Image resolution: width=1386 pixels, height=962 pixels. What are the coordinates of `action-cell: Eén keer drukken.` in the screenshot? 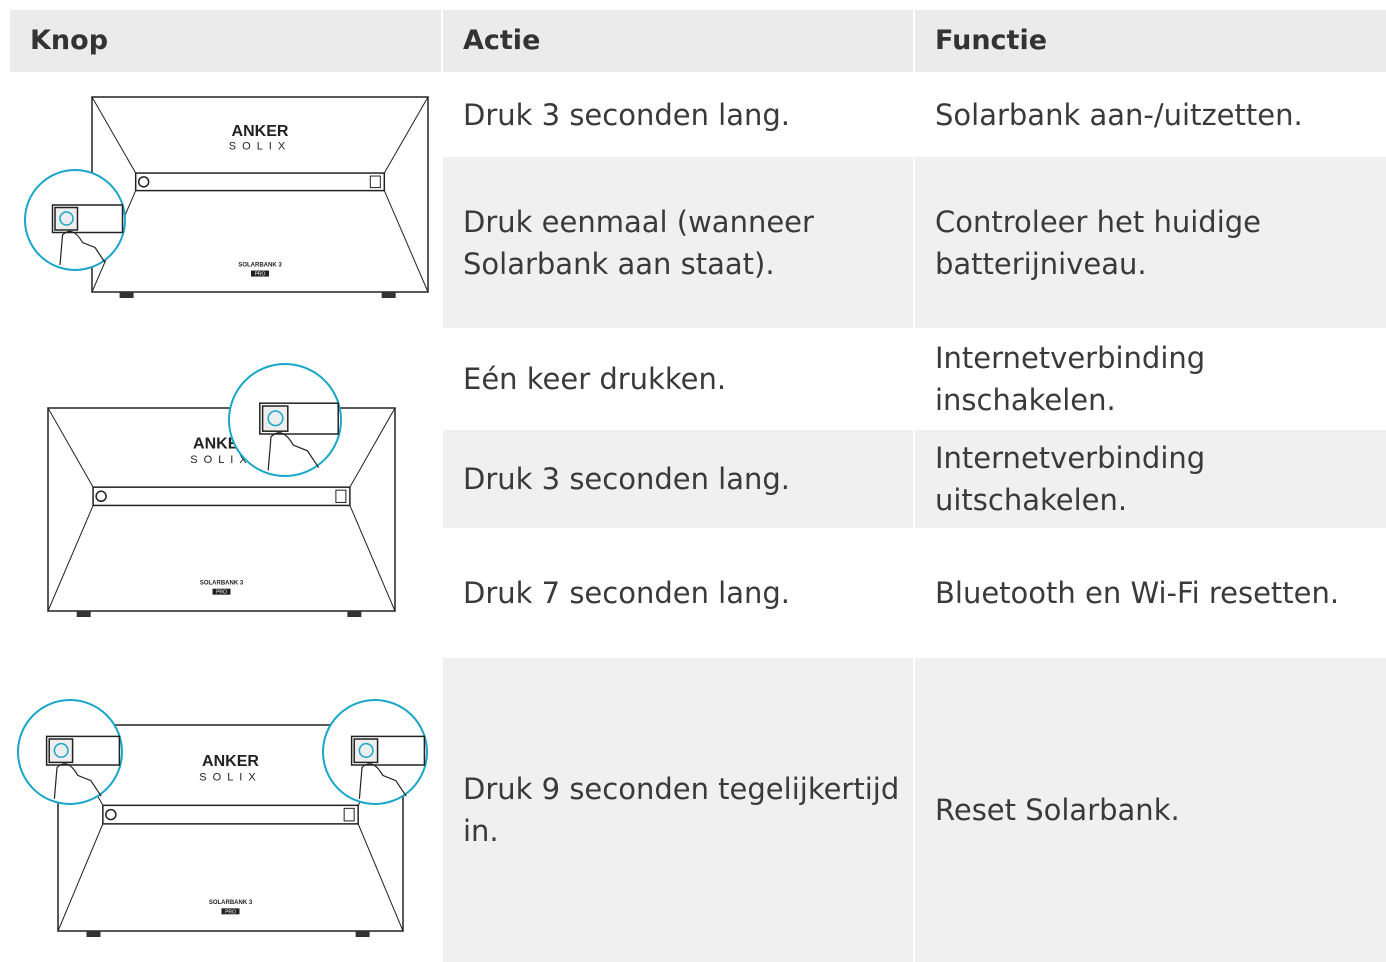 It's located at (595, 379).